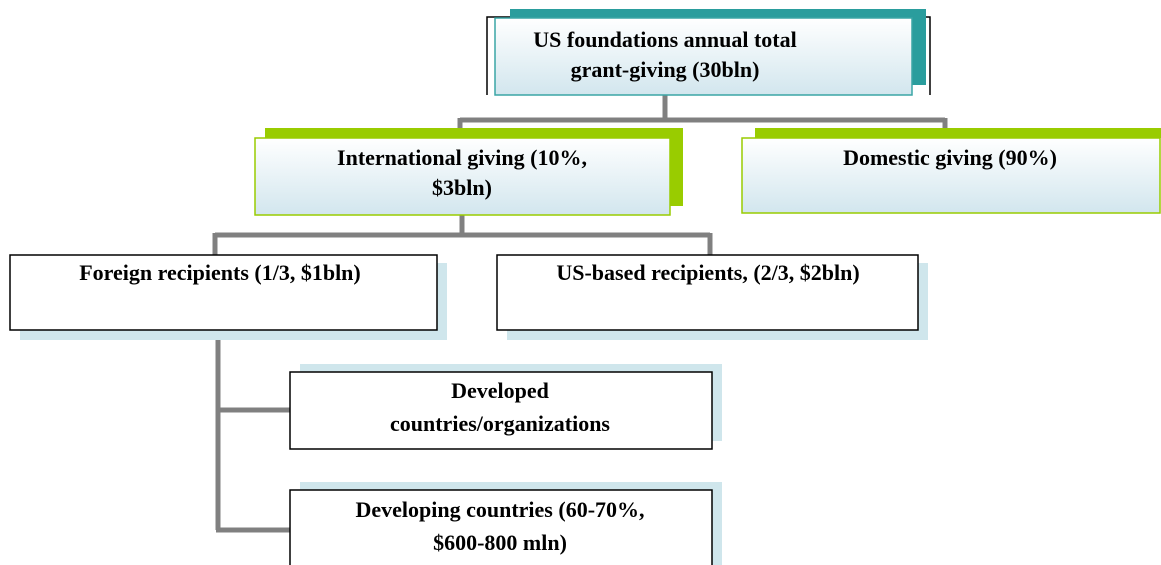 This screenshot has width=1161, height=565. Describe the element at coordinates (500, 390) in the screenshot. I see `node-label: Developed` at that location.